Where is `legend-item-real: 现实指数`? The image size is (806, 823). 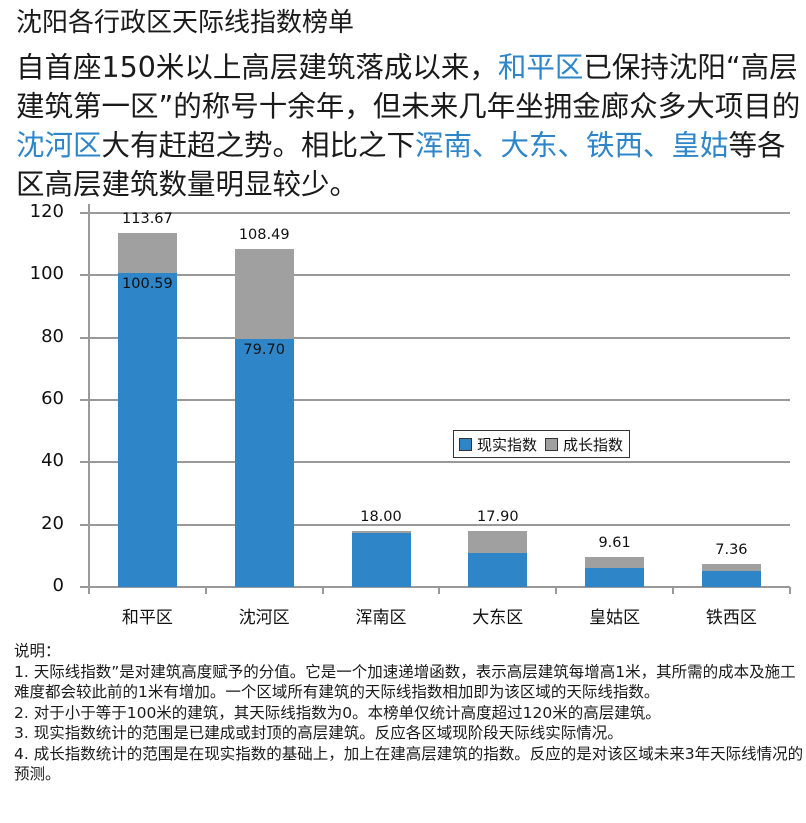
legend-item-real: 现实指数 is located at coordinates (498, 444).